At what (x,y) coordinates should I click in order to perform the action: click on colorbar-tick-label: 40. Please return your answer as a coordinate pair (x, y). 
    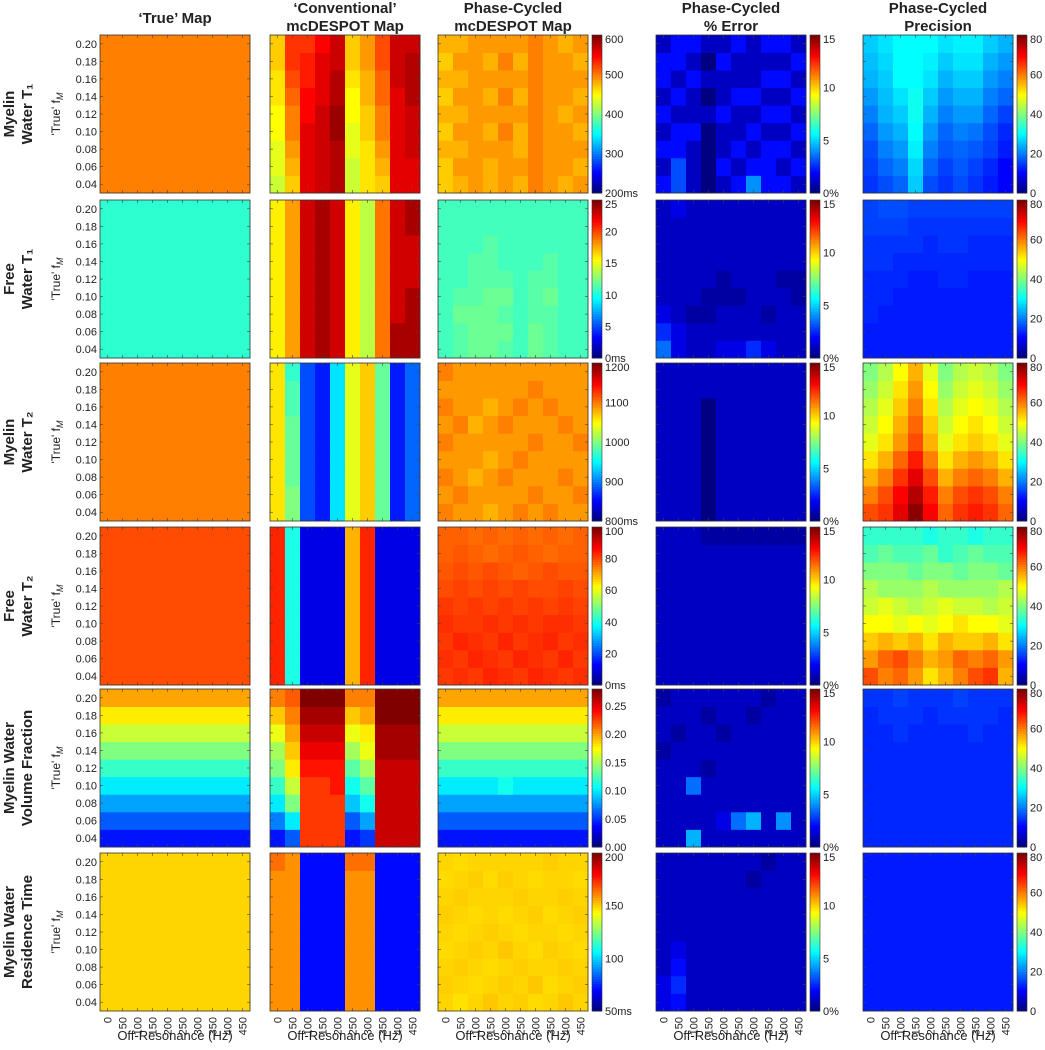
    Looking at the image, I should click on (1036, 607).